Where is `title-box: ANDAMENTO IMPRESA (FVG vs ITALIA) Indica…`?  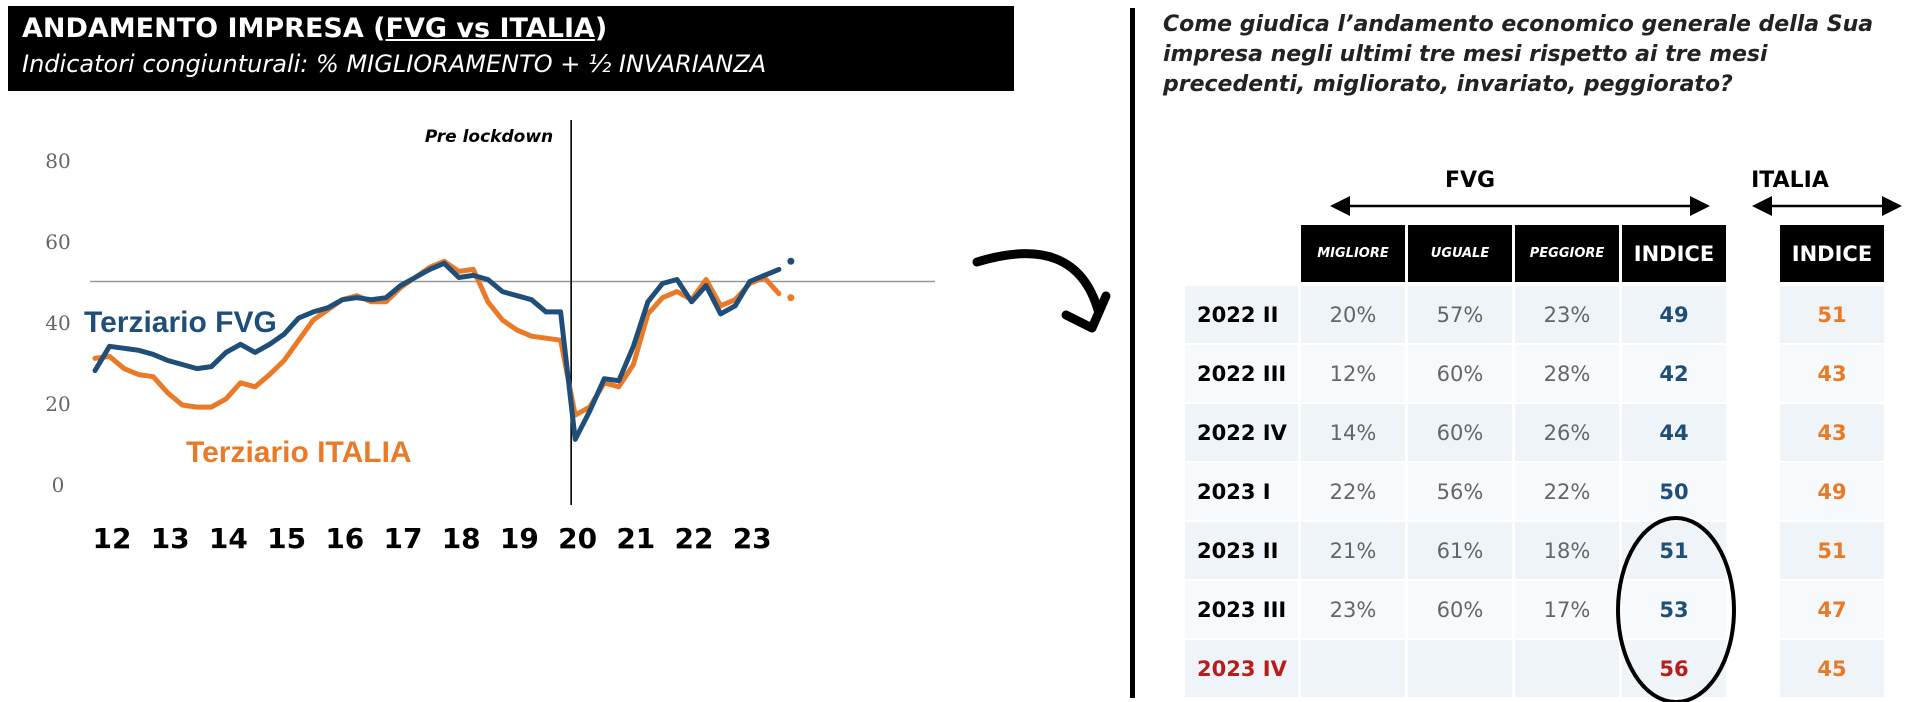 title-box: ANDAMENTO IMPRESA (FVG vs ITALIA) Indica… is located at coordinates (511, 48).